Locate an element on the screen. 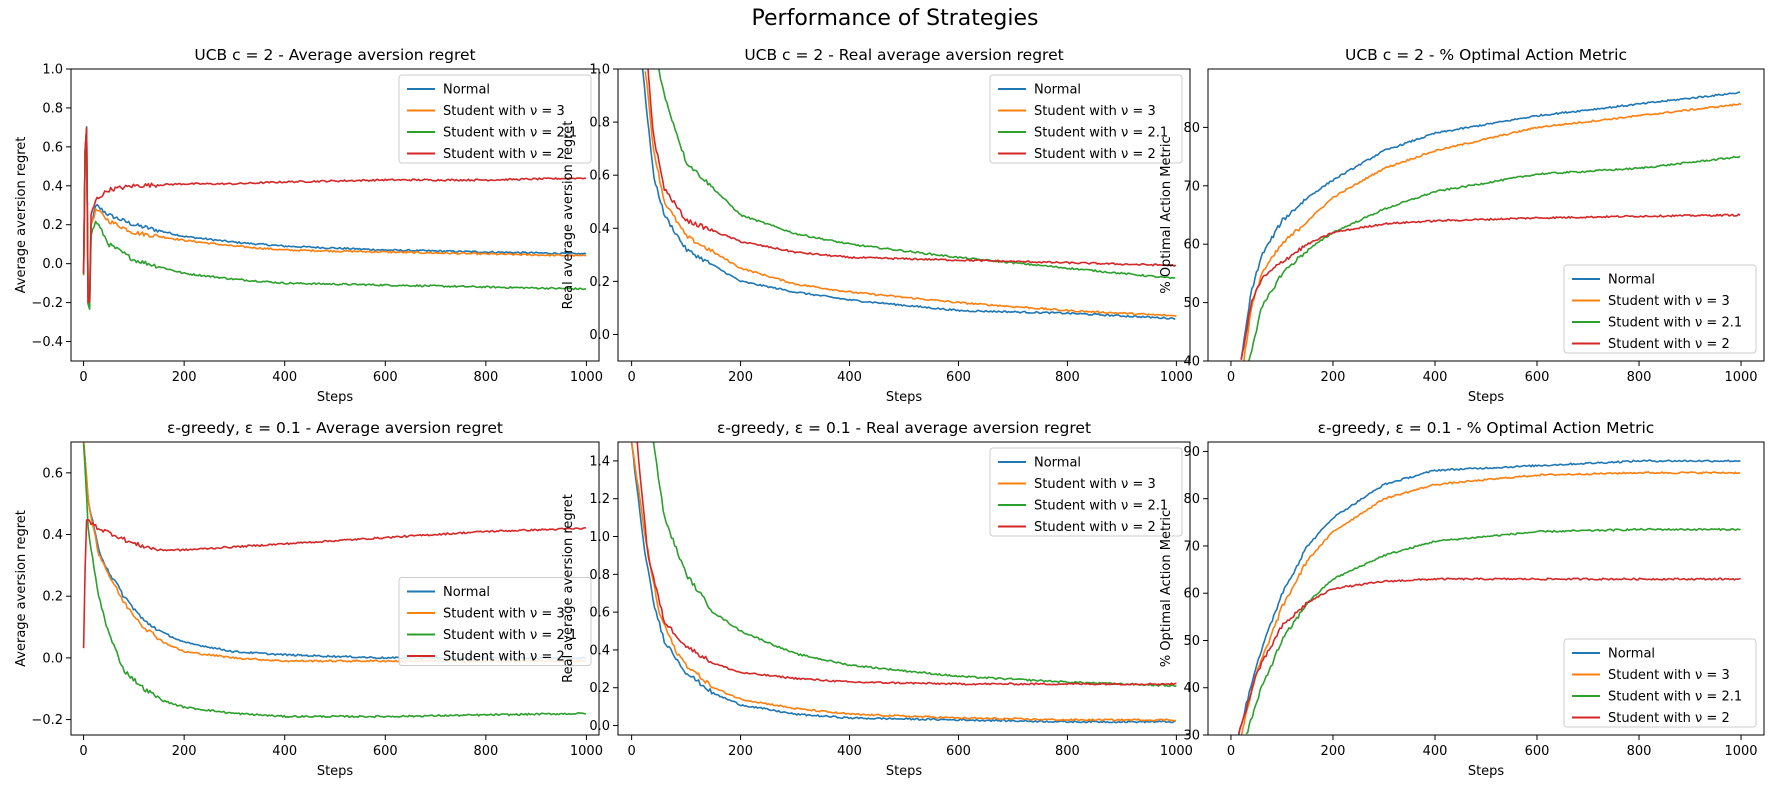  subplot-title: UCB c = 2 - Real average aversion regret is located at coordinates (903, 55).